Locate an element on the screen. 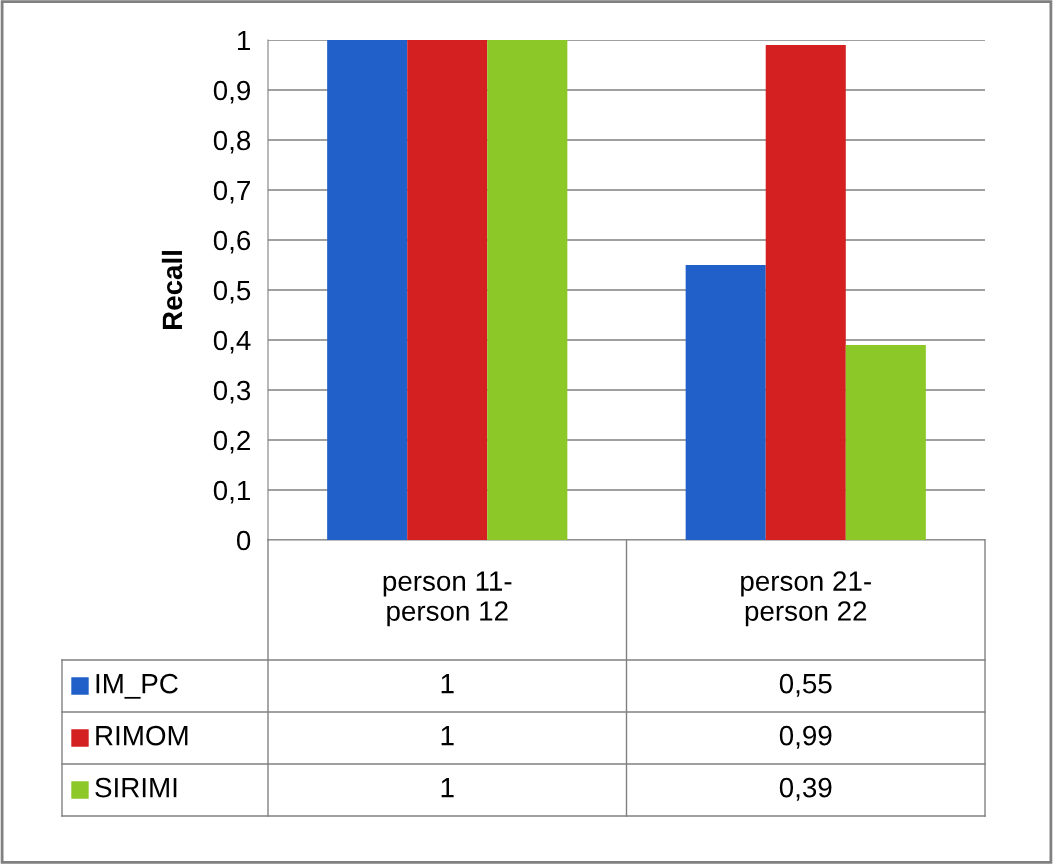  y-axis-title: Recall is located at coordinates (172, 290).